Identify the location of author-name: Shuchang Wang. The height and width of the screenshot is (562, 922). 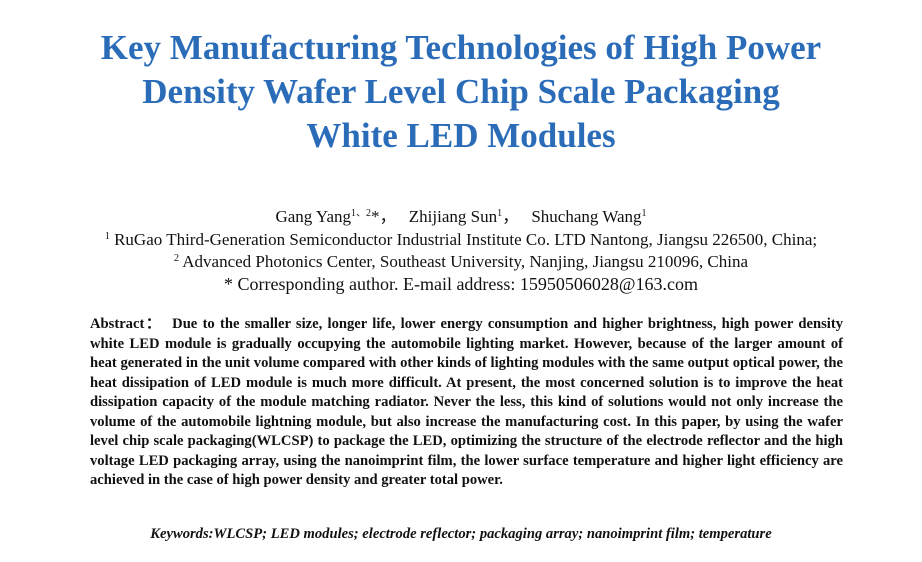
(586, 216).